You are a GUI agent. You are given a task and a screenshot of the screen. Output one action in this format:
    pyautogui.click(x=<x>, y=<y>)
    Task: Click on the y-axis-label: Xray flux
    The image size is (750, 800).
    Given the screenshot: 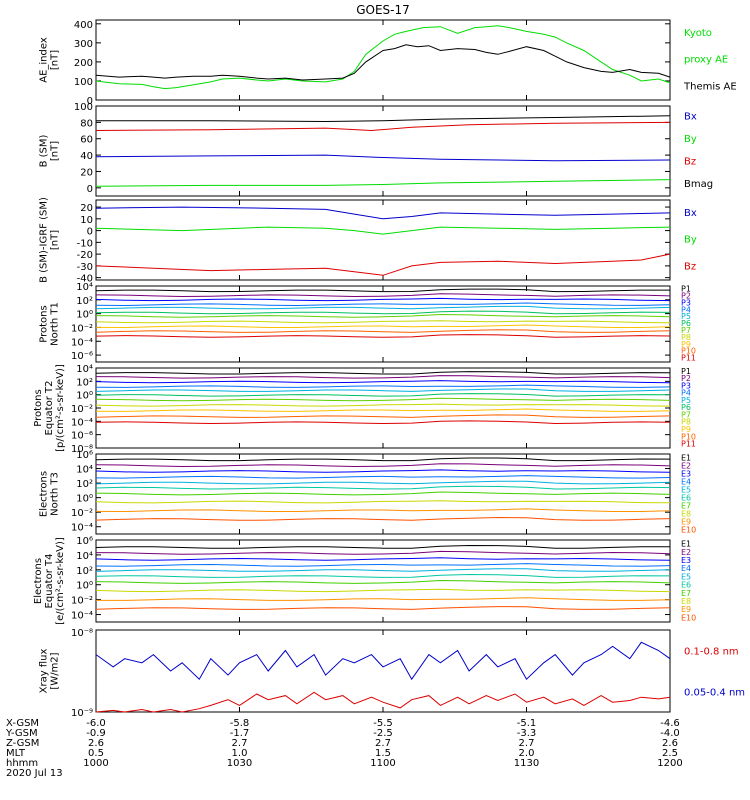 What is the action you would take?
    pyautogui.click(x=44, y=671)
    